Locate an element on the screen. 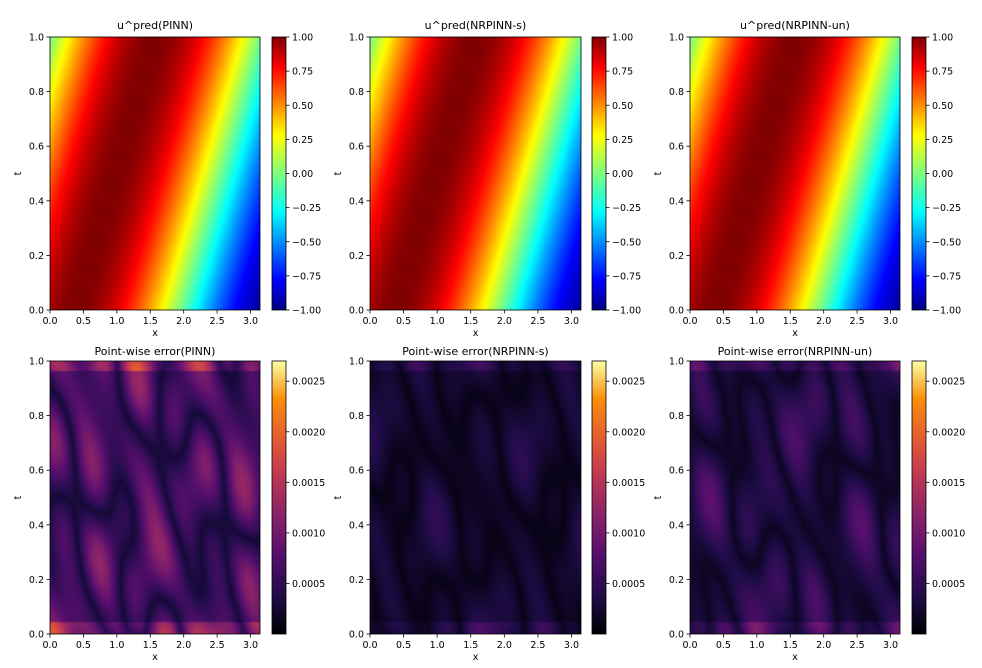 The image size is (982, 668). chart-title: u^pred(NRPINN-s) is located at coordinates (476, 25).